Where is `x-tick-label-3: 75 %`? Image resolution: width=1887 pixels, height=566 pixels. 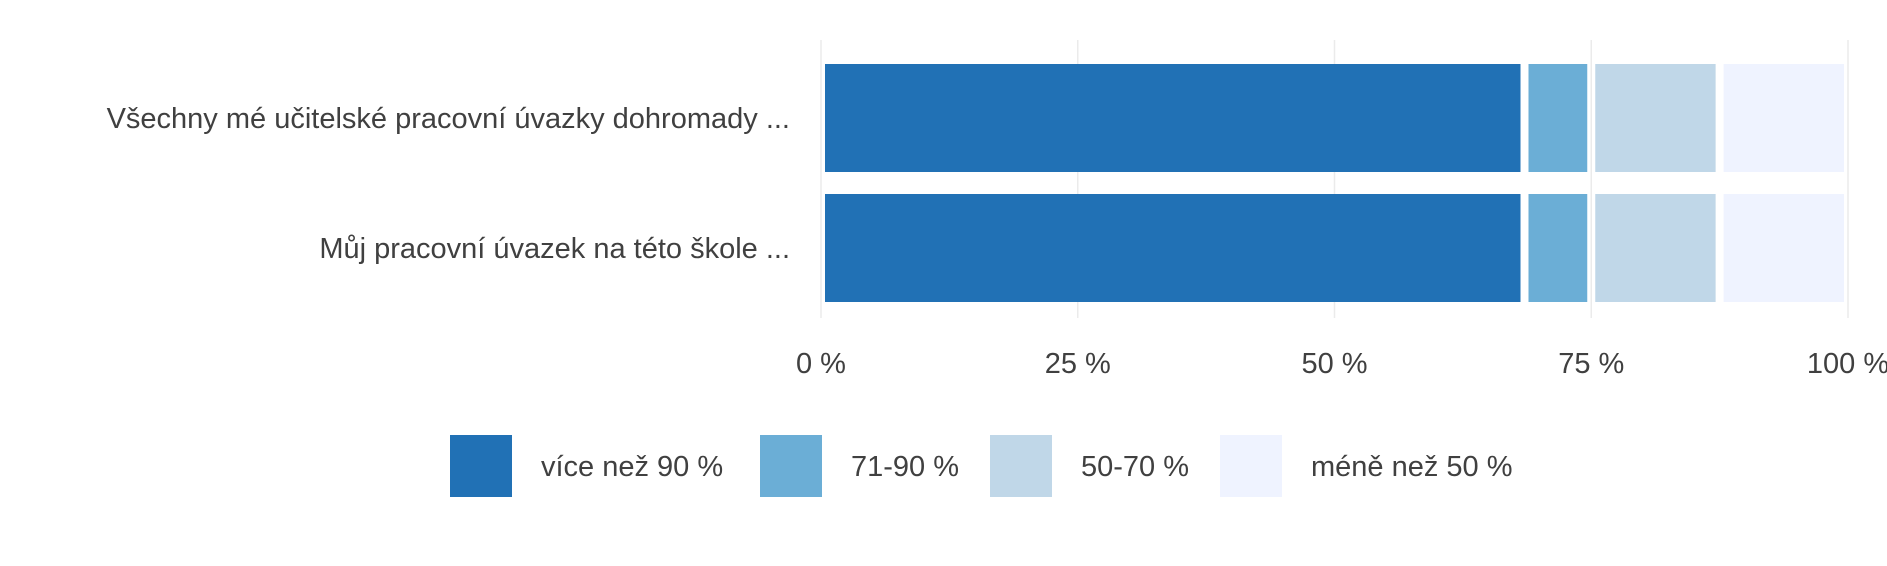
x-tick-label-3: 75 % is located at coordinates (1591, 364).